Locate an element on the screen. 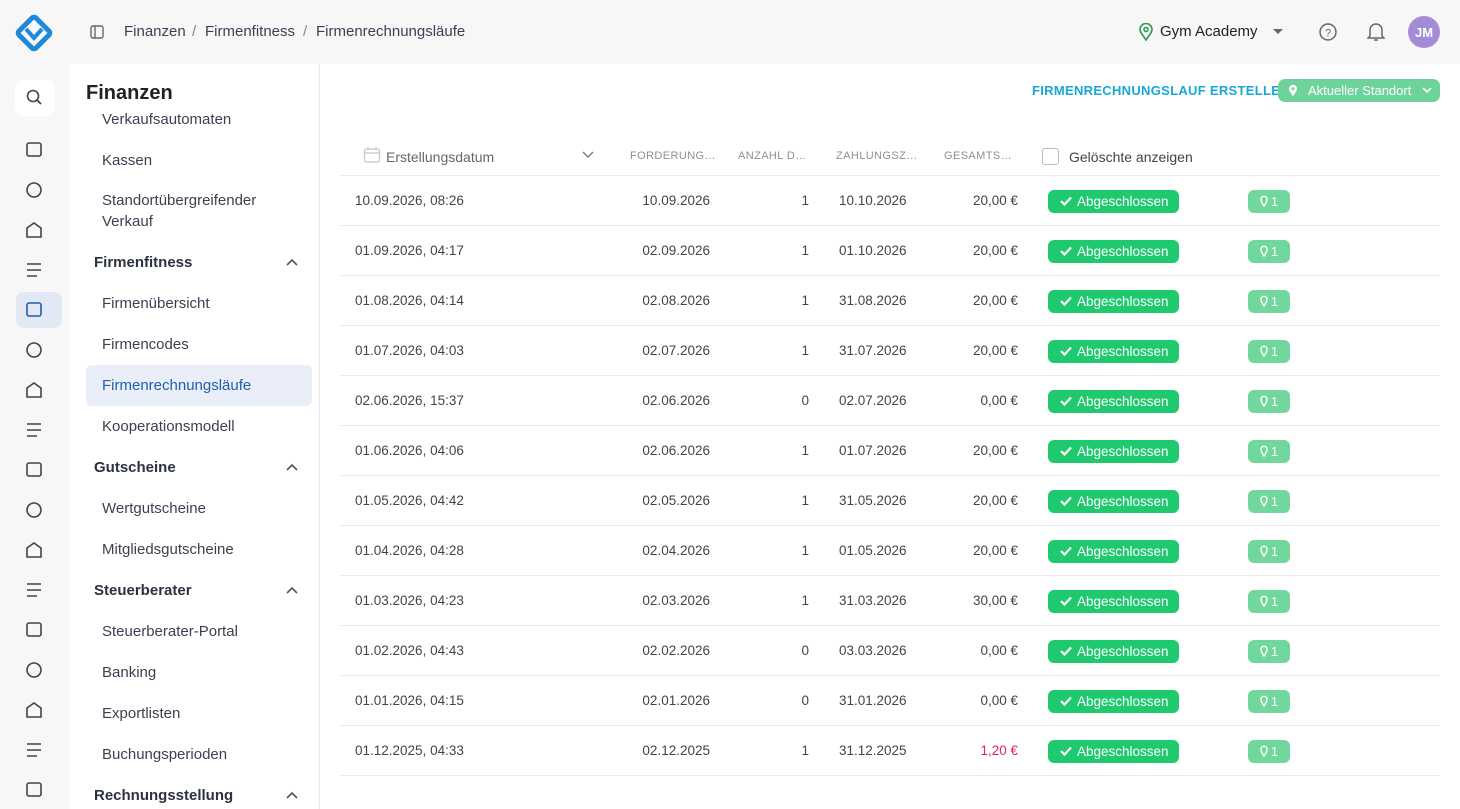  nav-group: Firmenfitness is located at coordinates (194, 262).